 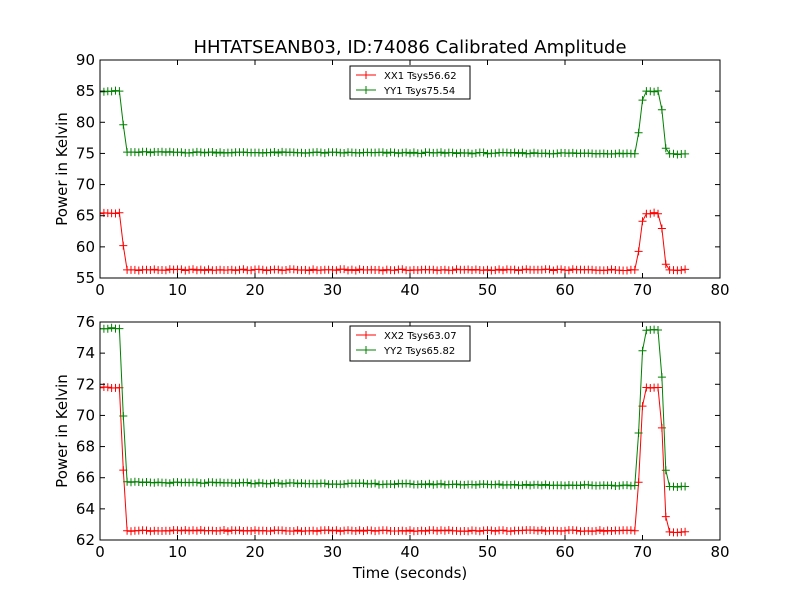 I want to click on y-tick-label: 68, so click(x=85, y=447).